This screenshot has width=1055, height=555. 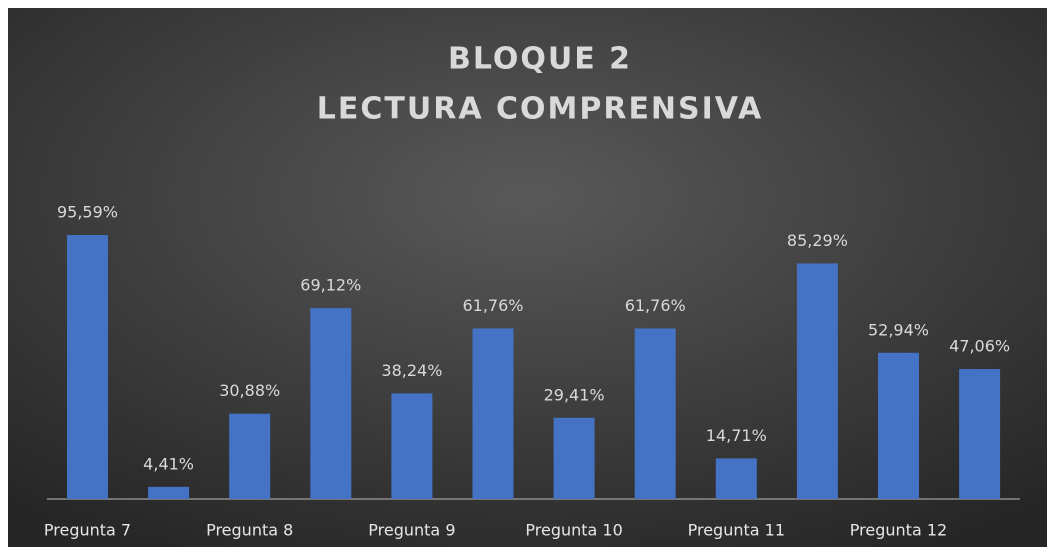 What do you see at coordinates (540, 59) in the screenshot?
I see `chart-title: BLOQUE 2` at bounding box center [540, 59].